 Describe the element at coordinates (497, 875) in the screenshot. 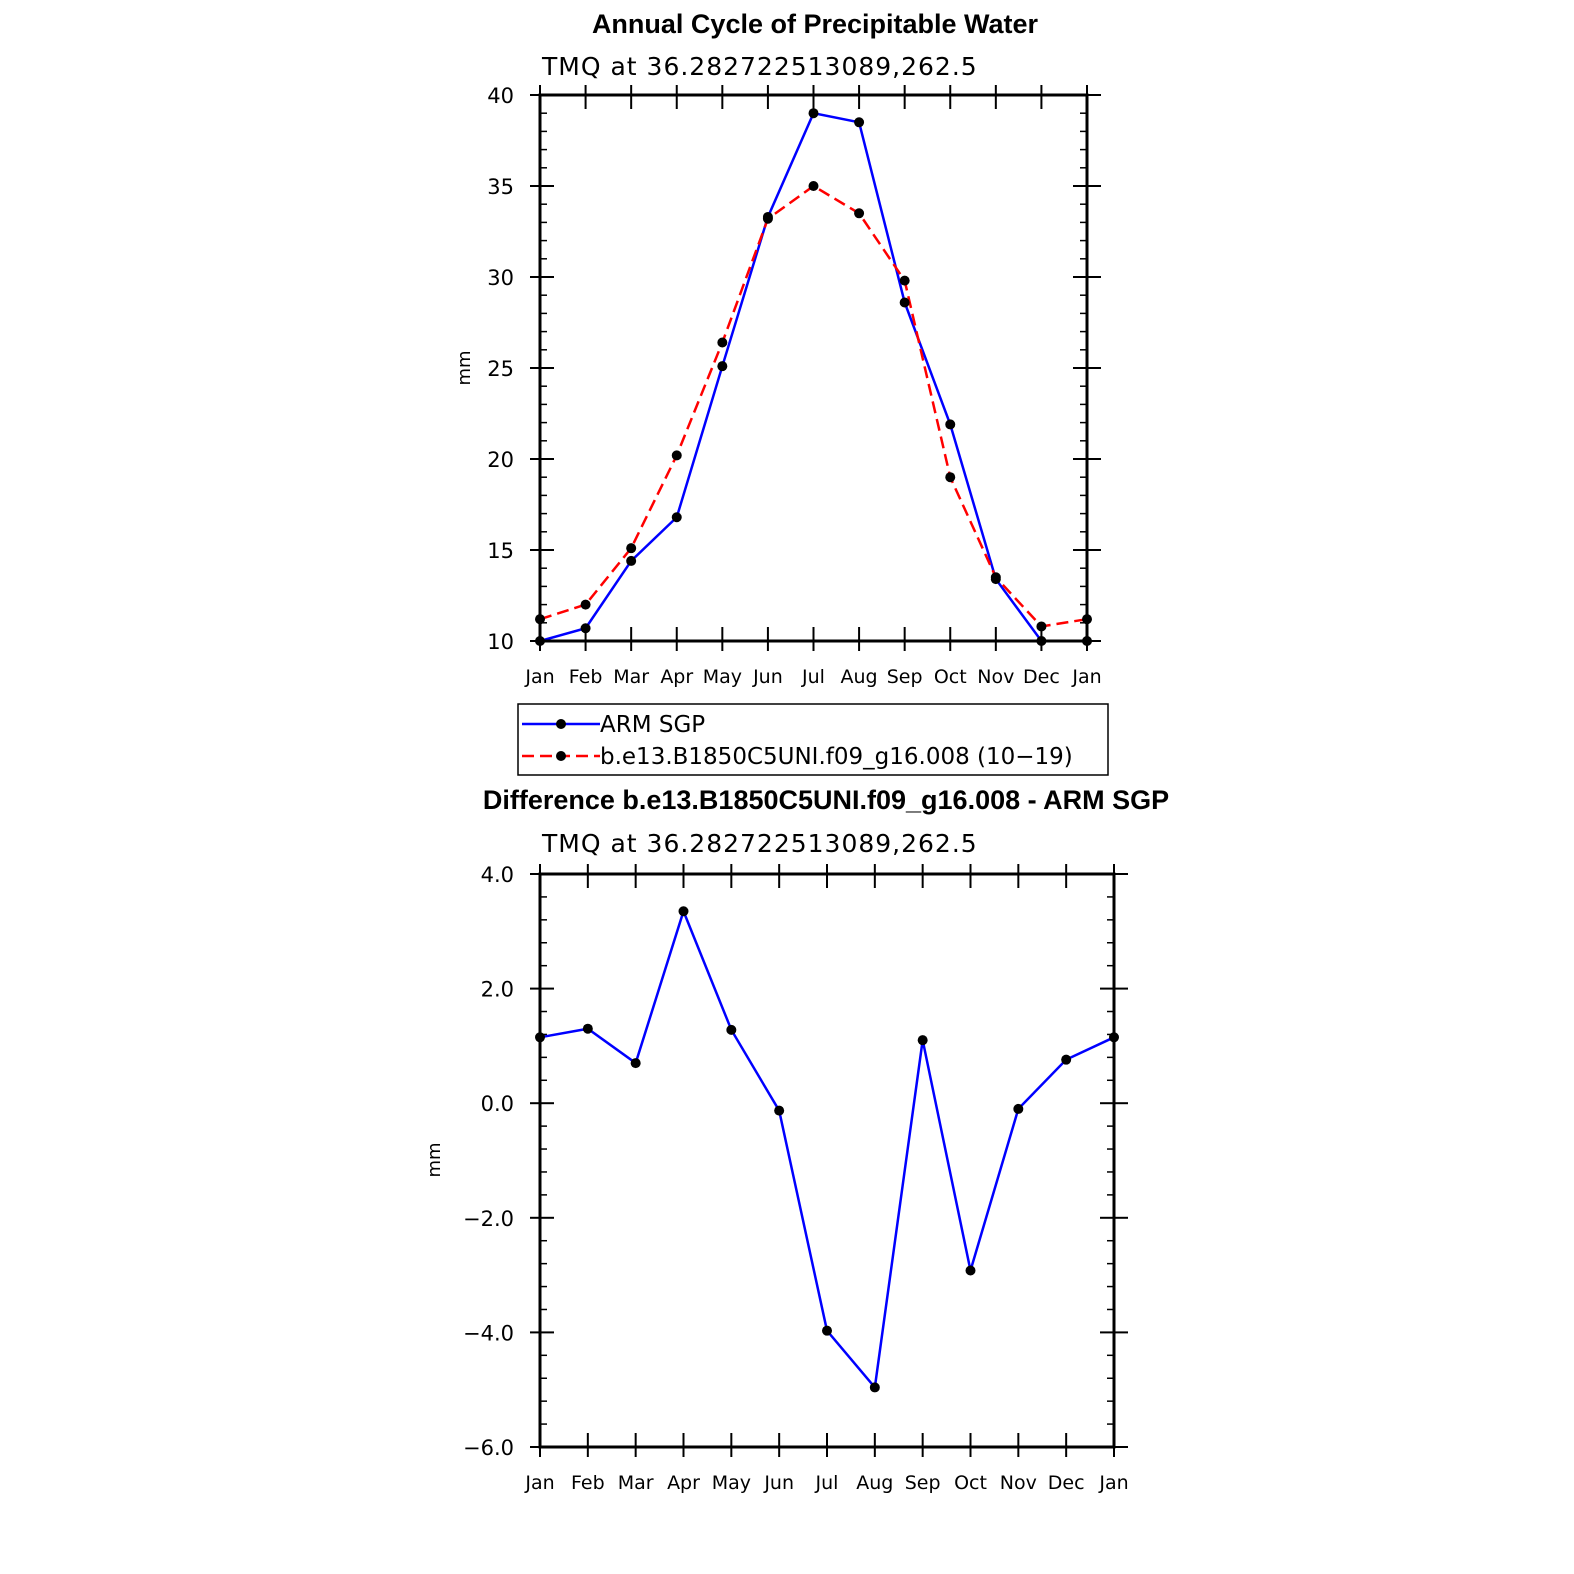

I see `y-tick-label: 4.0` at that location.